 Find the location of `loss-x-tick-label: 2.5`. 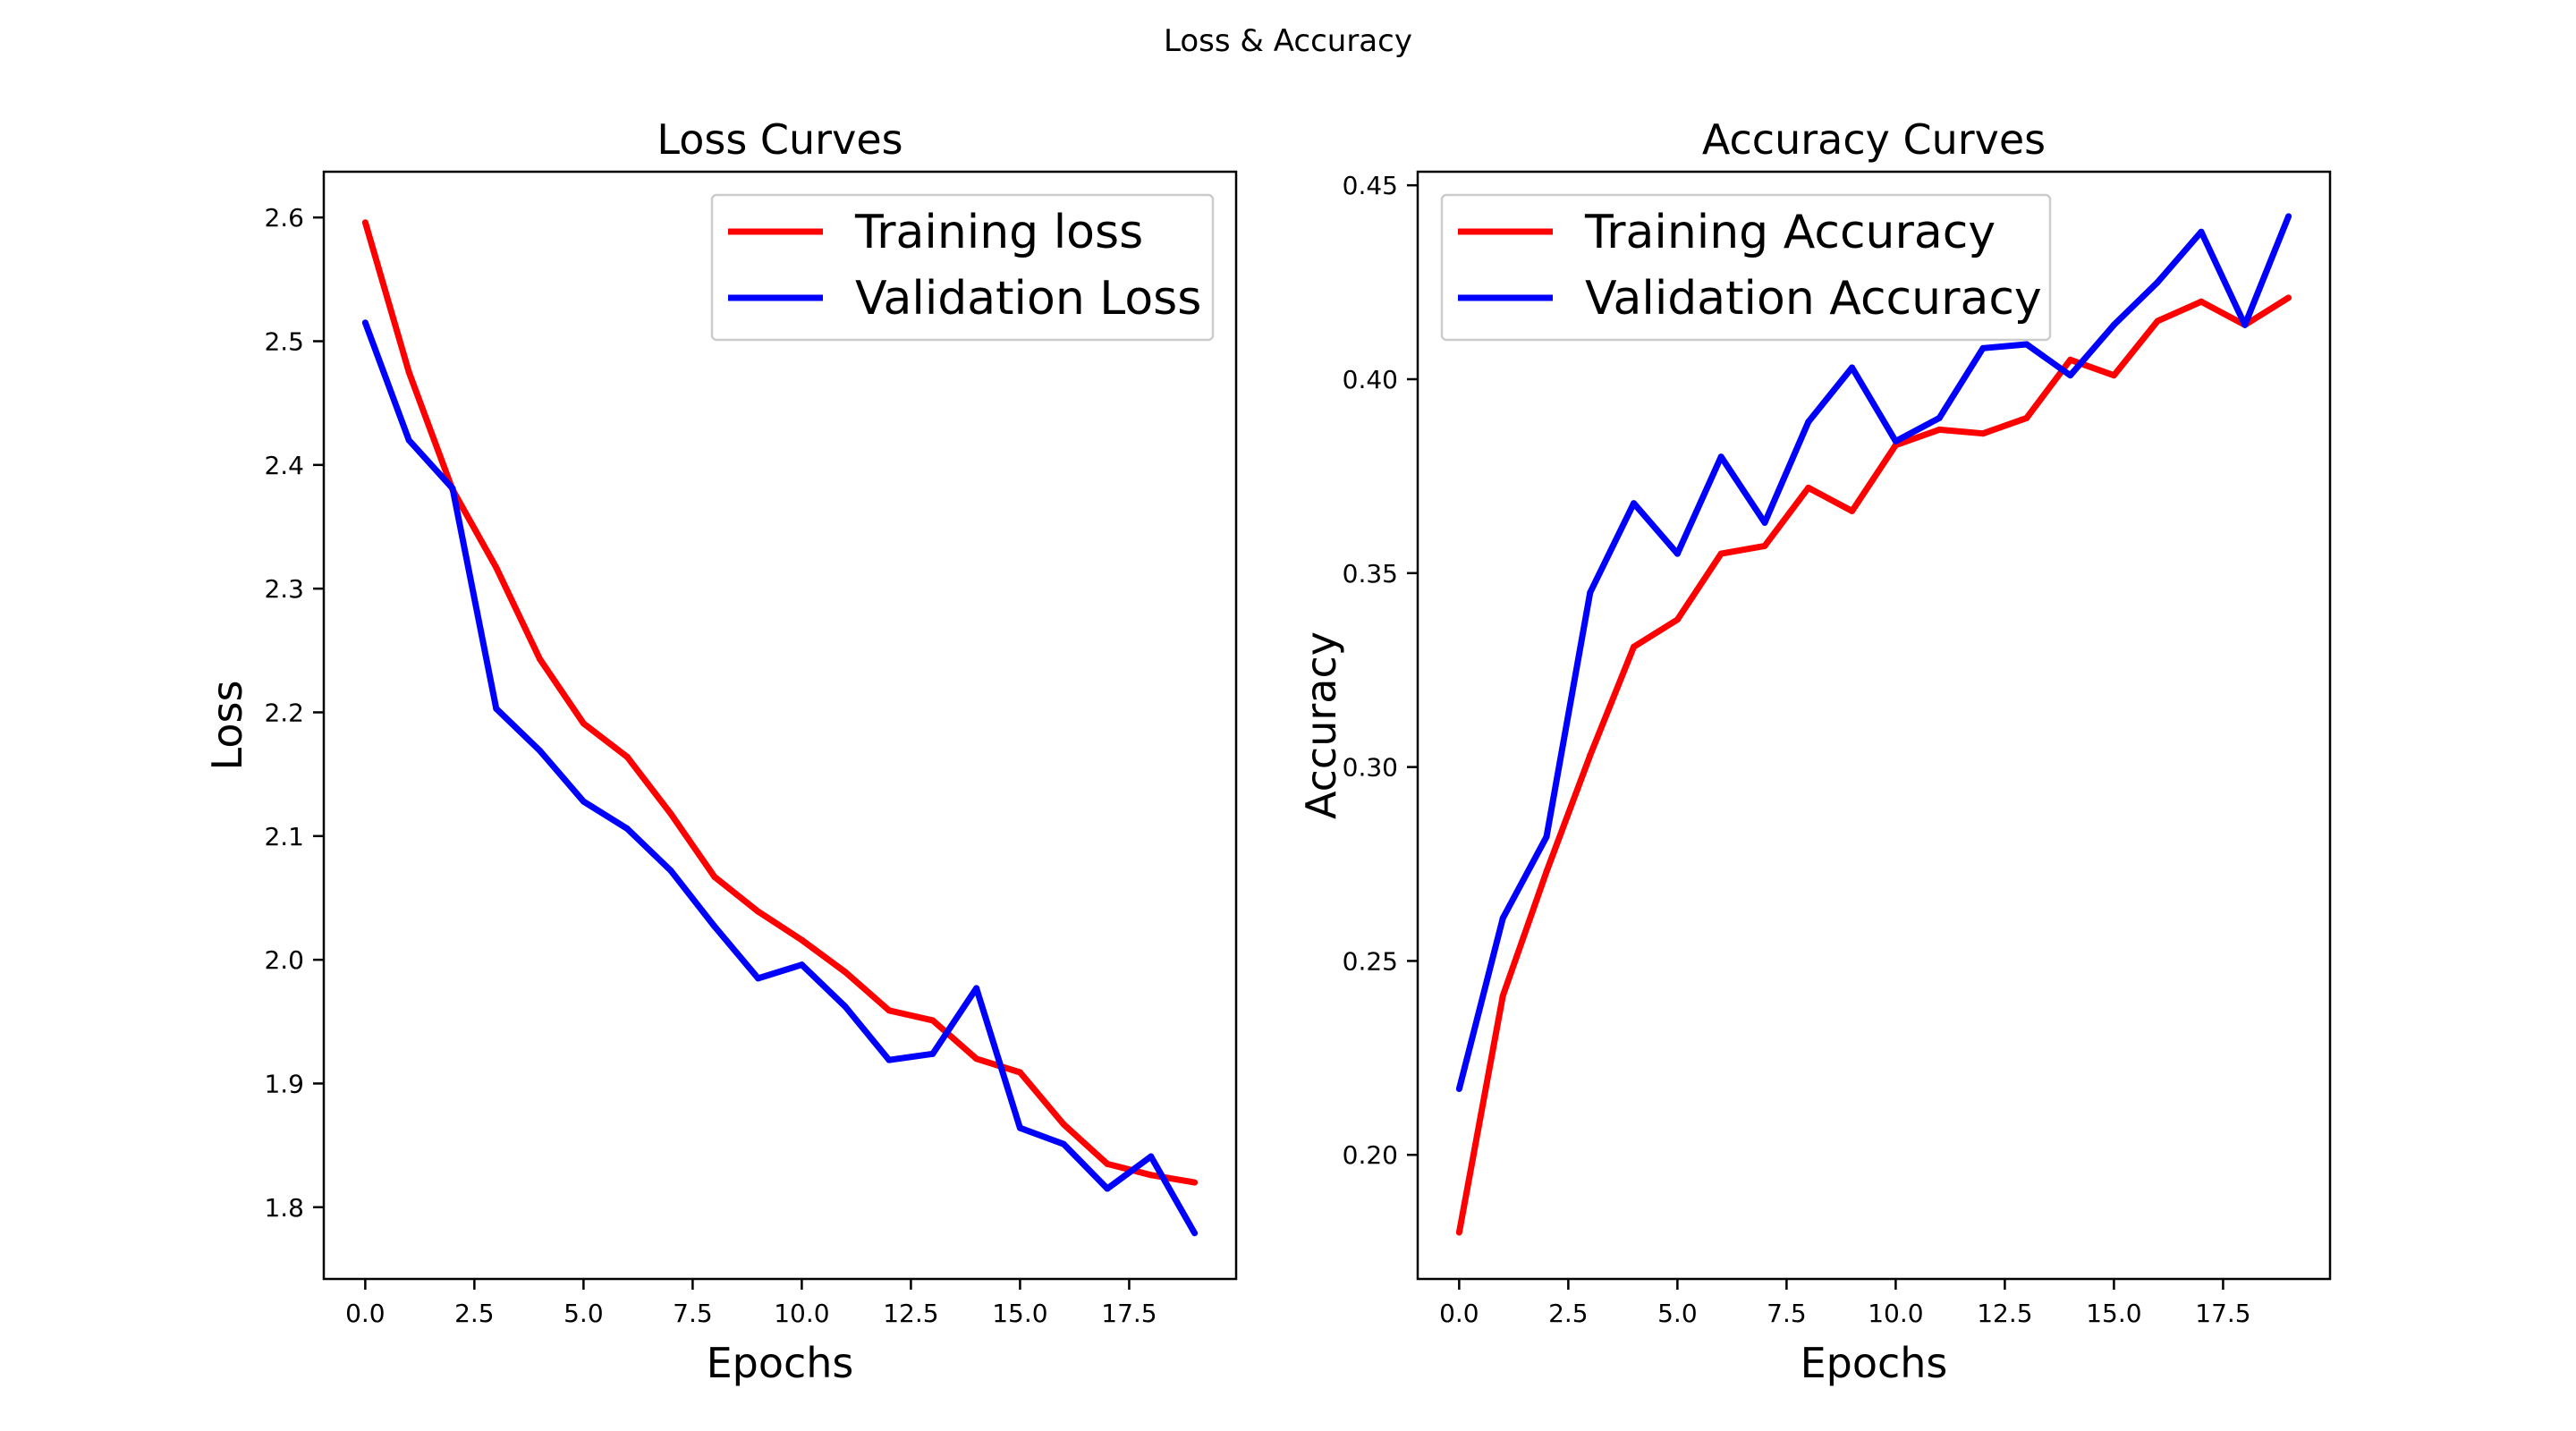

loss-x-tick-label: 2.5 is located at coordinates (474, 1314).